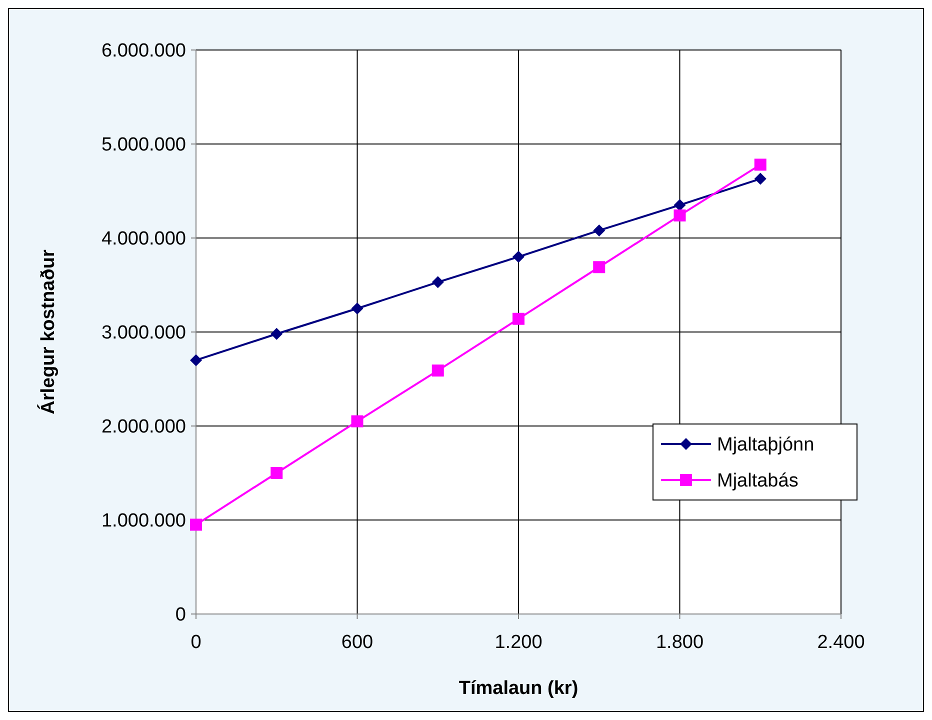 Image resolution: width=932 pixels, height=720 pixels. What do you see at coordinates (765, 445) in the screenshot?
I see `legend-label: Mjaltaþjónn` at bounding box center [765, 445].